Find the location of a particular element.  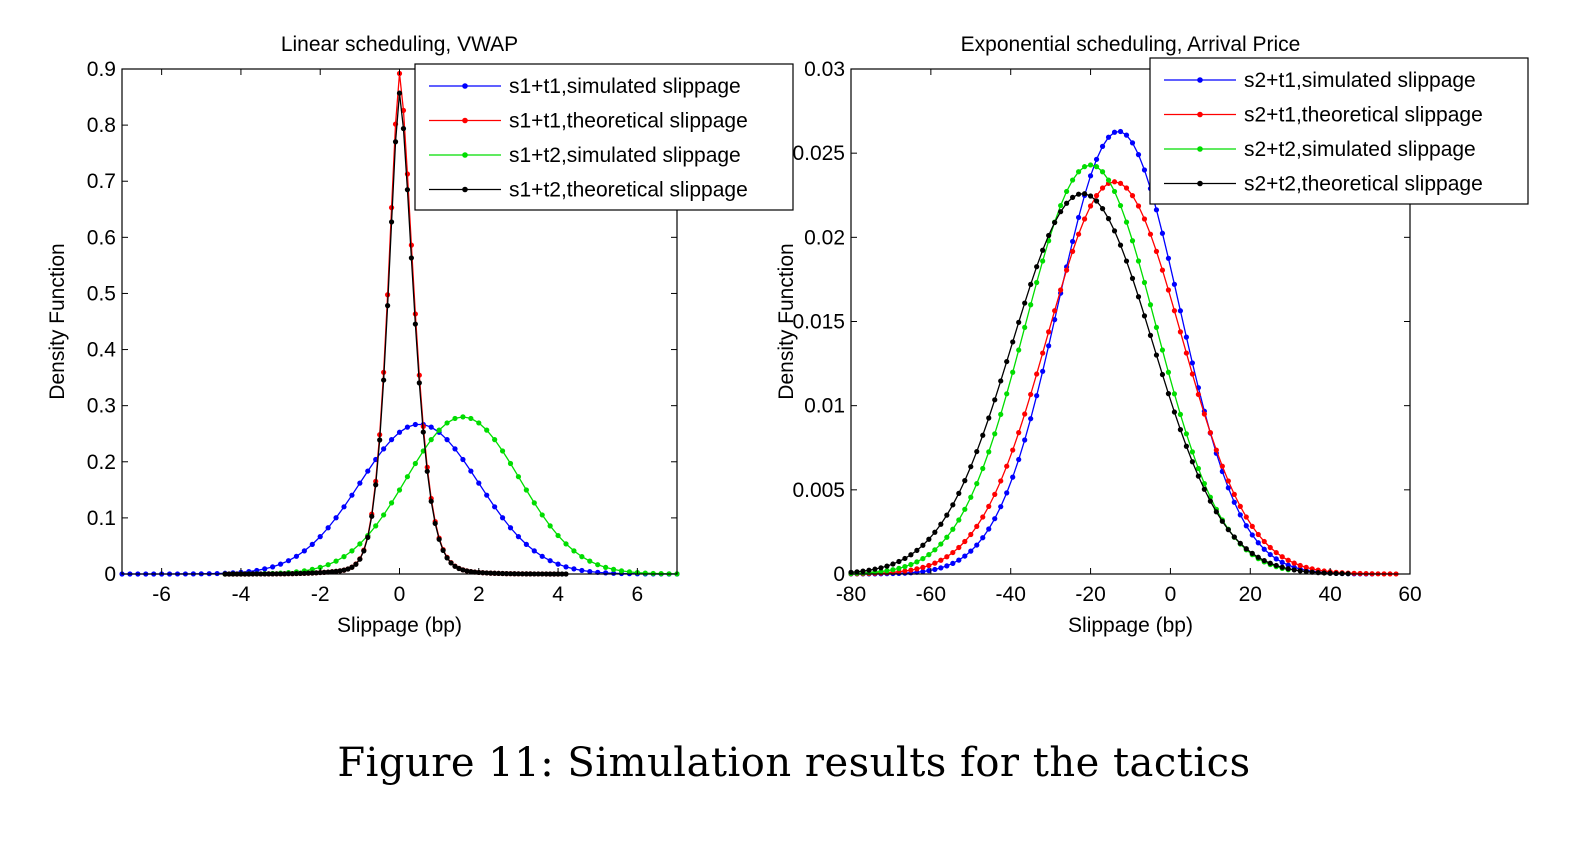

y-tick-label: 0.015 is located at coordinates (818, 322).